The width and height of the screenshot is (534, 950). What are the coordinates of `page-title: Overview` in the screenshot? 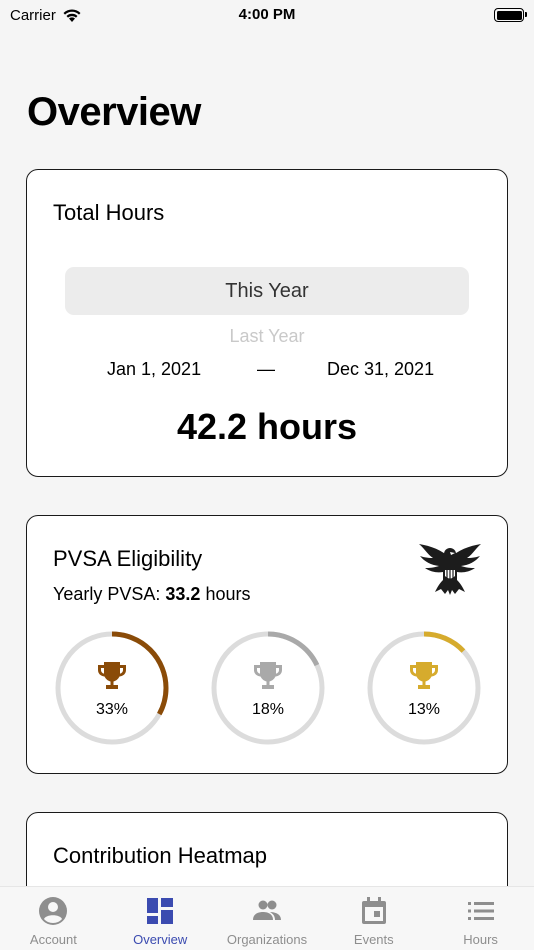 It's located at (114, 112).